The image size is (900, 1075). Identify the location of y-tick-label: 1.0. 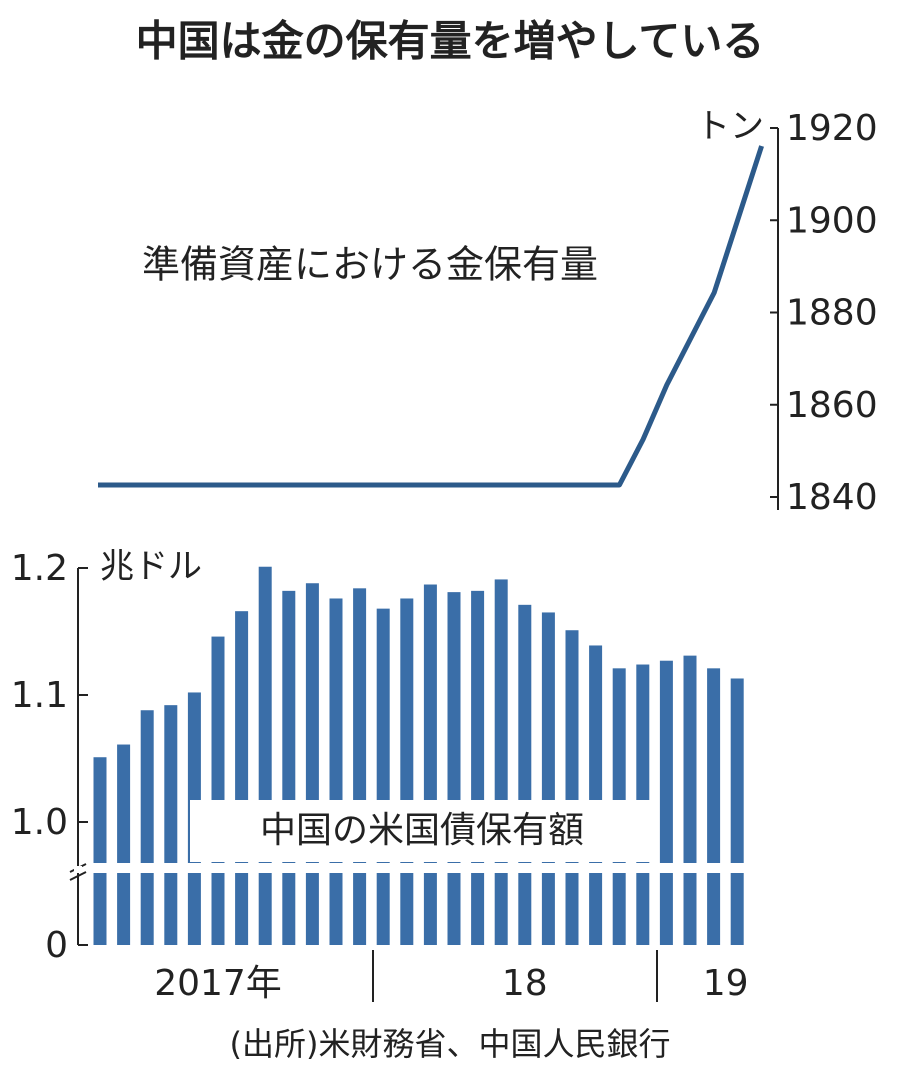
(39, 822).